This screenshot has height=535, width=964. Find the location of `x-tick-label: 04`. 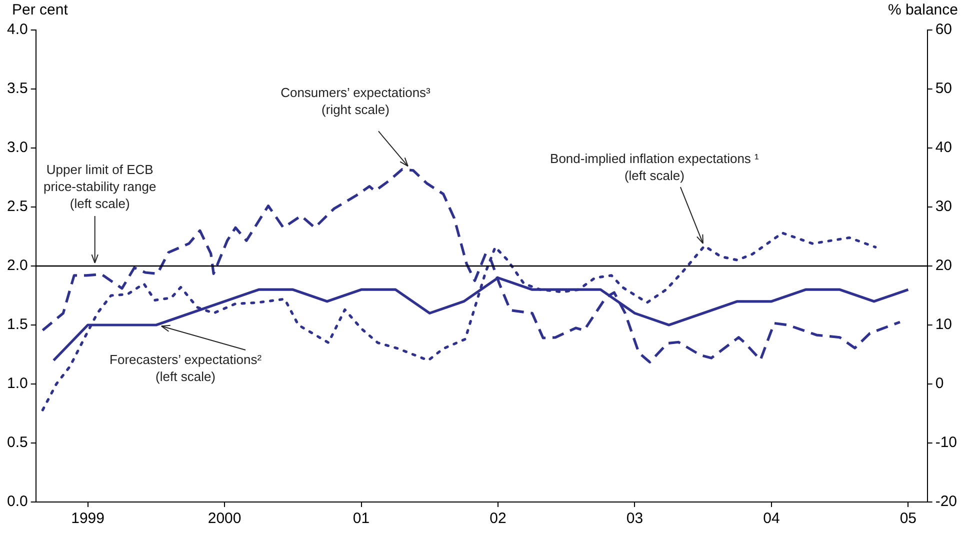

x-tick-label: 04 is located at coordinates (771, 519).